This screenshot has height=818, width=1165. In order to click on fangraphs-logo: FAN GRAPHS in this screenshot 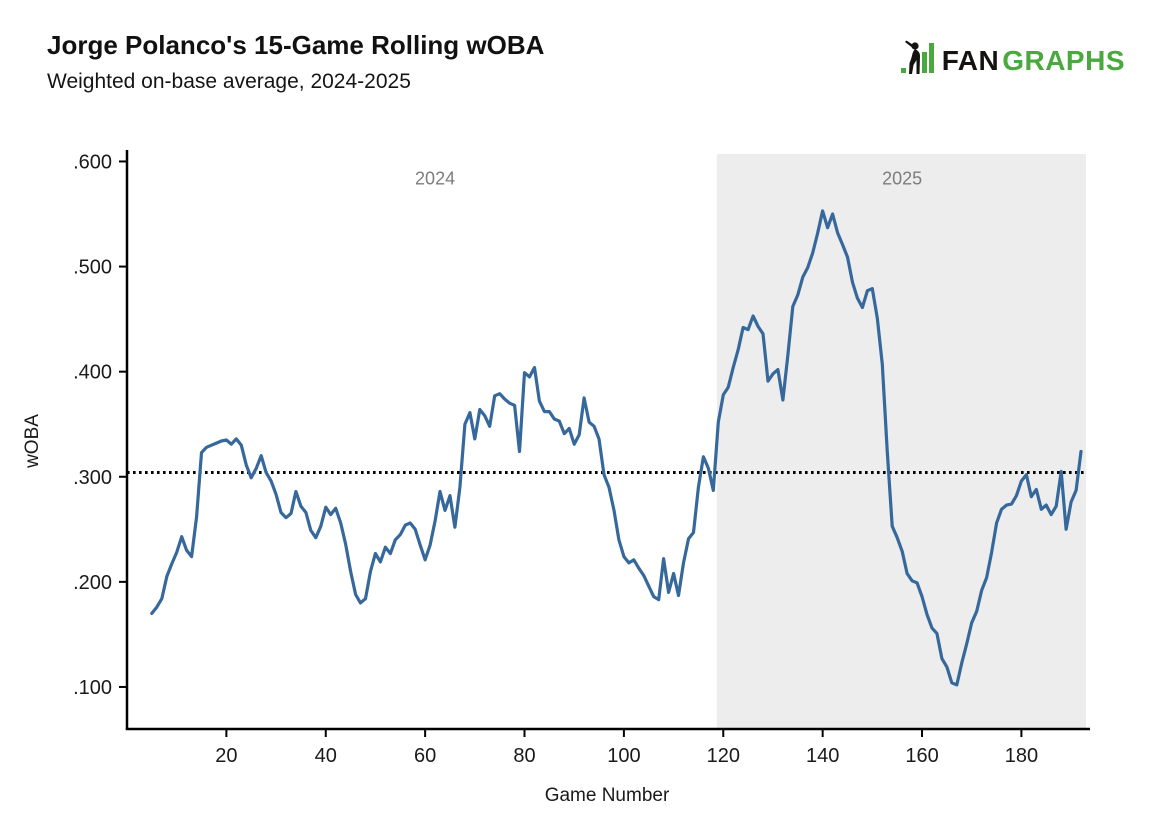, I will do `click(1012, 60)`.